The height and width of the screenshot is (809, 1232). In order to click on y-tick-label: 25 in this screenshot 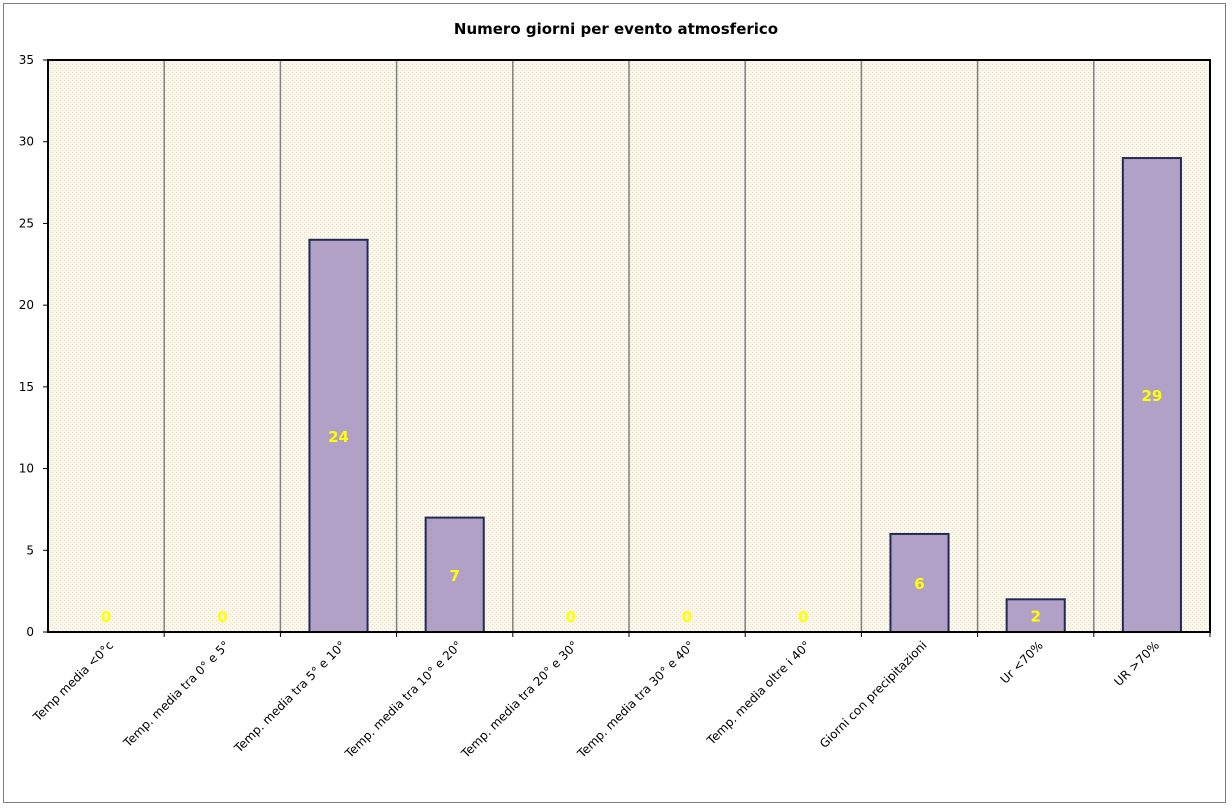, I will do `click(26, 223)`.